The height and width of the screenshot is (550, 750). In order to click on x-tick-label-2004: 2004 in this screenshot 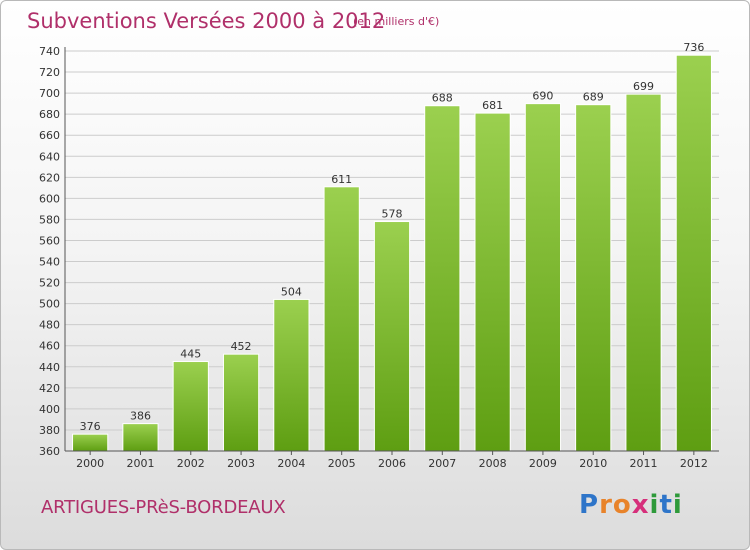, I will do `click(291, 463)`.